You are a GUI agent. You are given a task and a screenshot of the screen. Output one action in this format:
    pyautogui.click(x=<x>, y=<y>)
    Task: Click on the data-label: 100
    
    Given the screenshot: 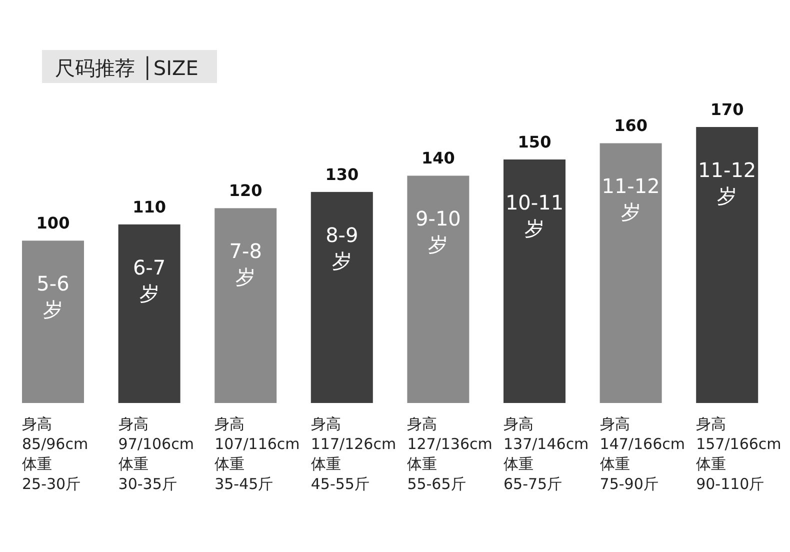 What is the action you would take?
    pyautogui.click(x=53, y=223)
    